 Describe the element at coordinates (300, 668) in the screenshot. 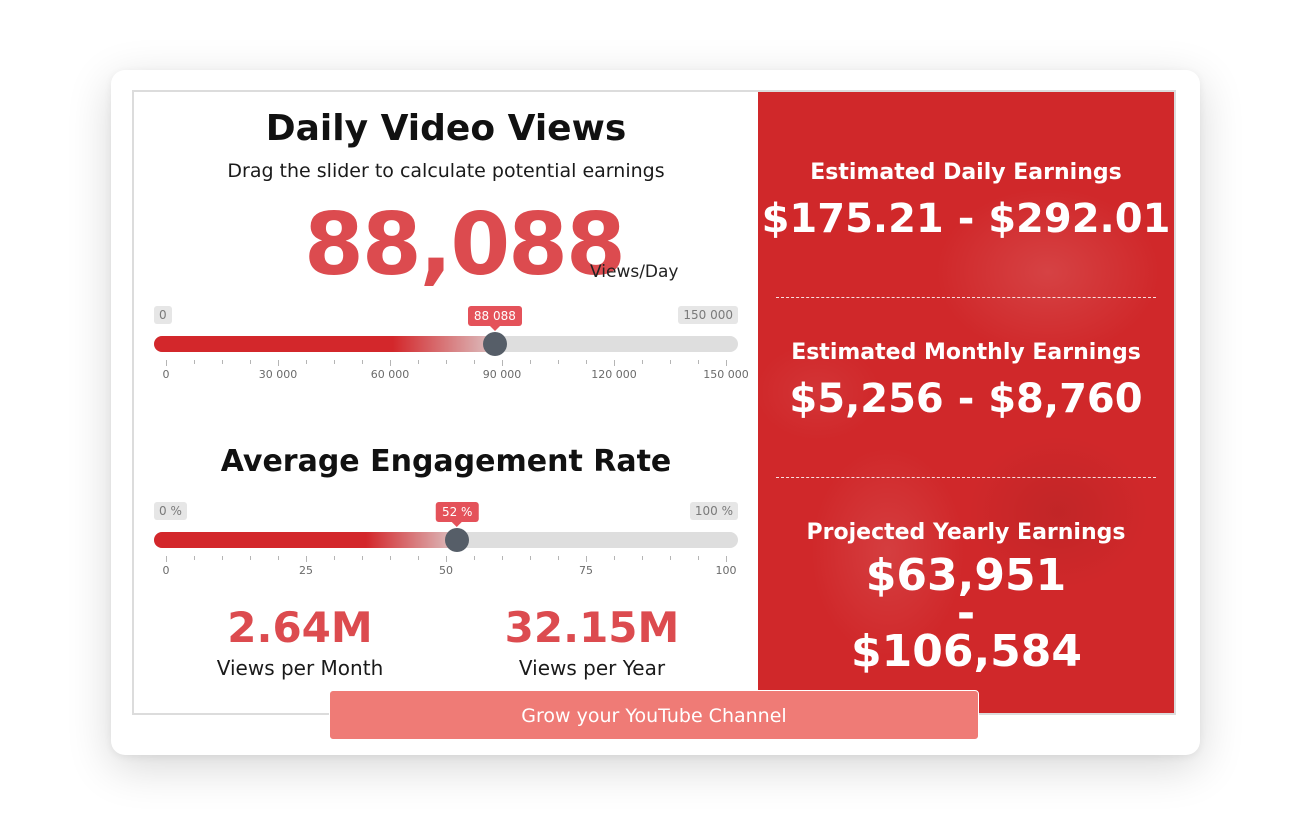

I see `monthly-views-label: Views per Month` at that location.